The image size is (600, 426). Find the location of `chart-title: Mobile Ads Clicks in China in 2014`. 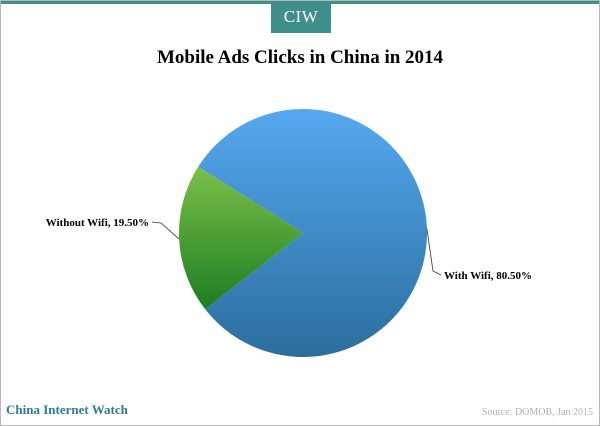

chart-title: Mobile Ads Clicks in China in 2014 is located at coordinates (300, 57).